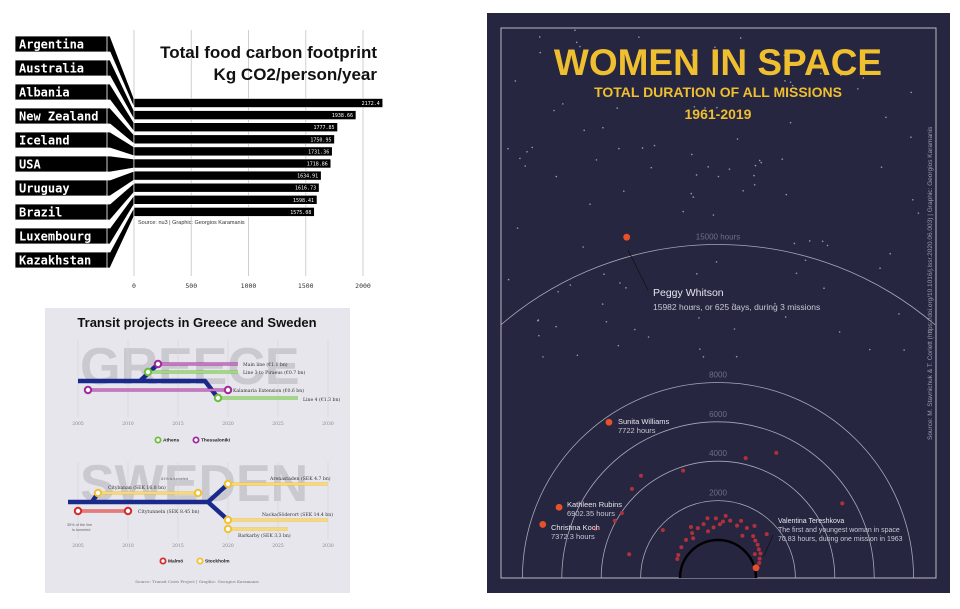 The height and width of the screenshot is (609, 960). What do you see at coordinates (134, 286) in the screenshot?
I see `x-tick-label: 0` at bounding box center [134, 286].